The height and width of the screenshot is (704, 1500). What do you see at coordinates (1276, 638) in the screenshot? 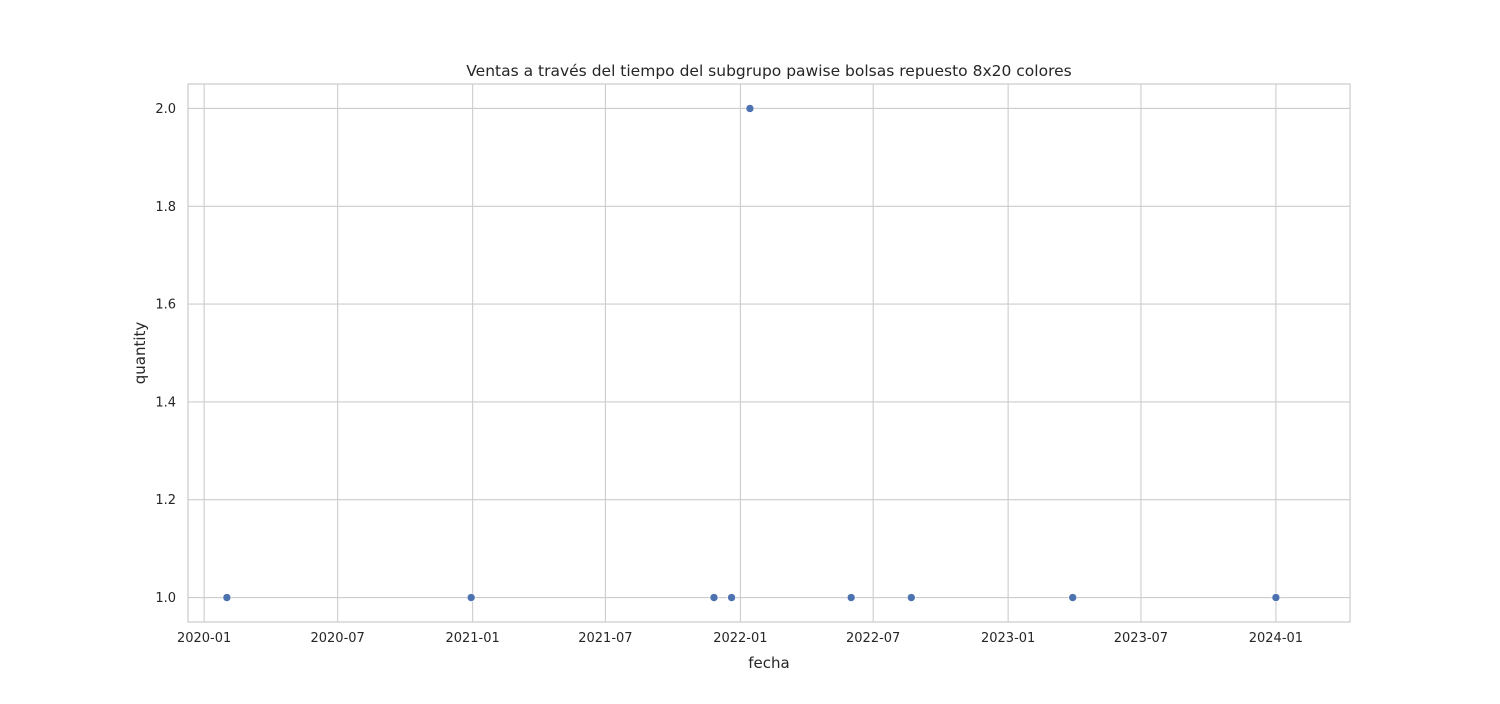
I see `x-tick-label: 2024-01` at bounding box center [1276, 638].